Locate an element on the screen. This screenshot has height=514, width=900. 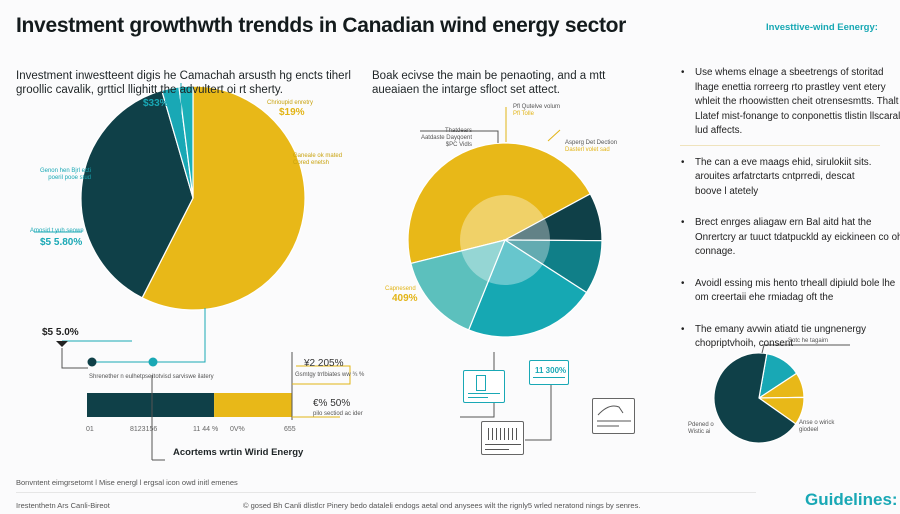
bar-chart-card-icon is located at coordinates (484, 386).